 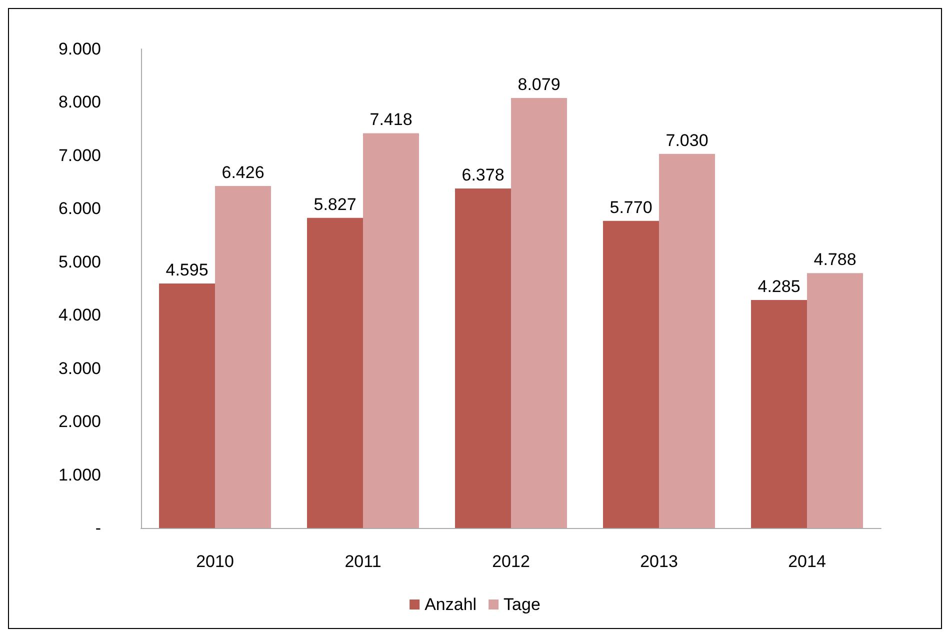 What do you see at coordinates (79, 262) in the screenshot?
I see `y-tick-label: 5.000` at bounding box center [79, 262].